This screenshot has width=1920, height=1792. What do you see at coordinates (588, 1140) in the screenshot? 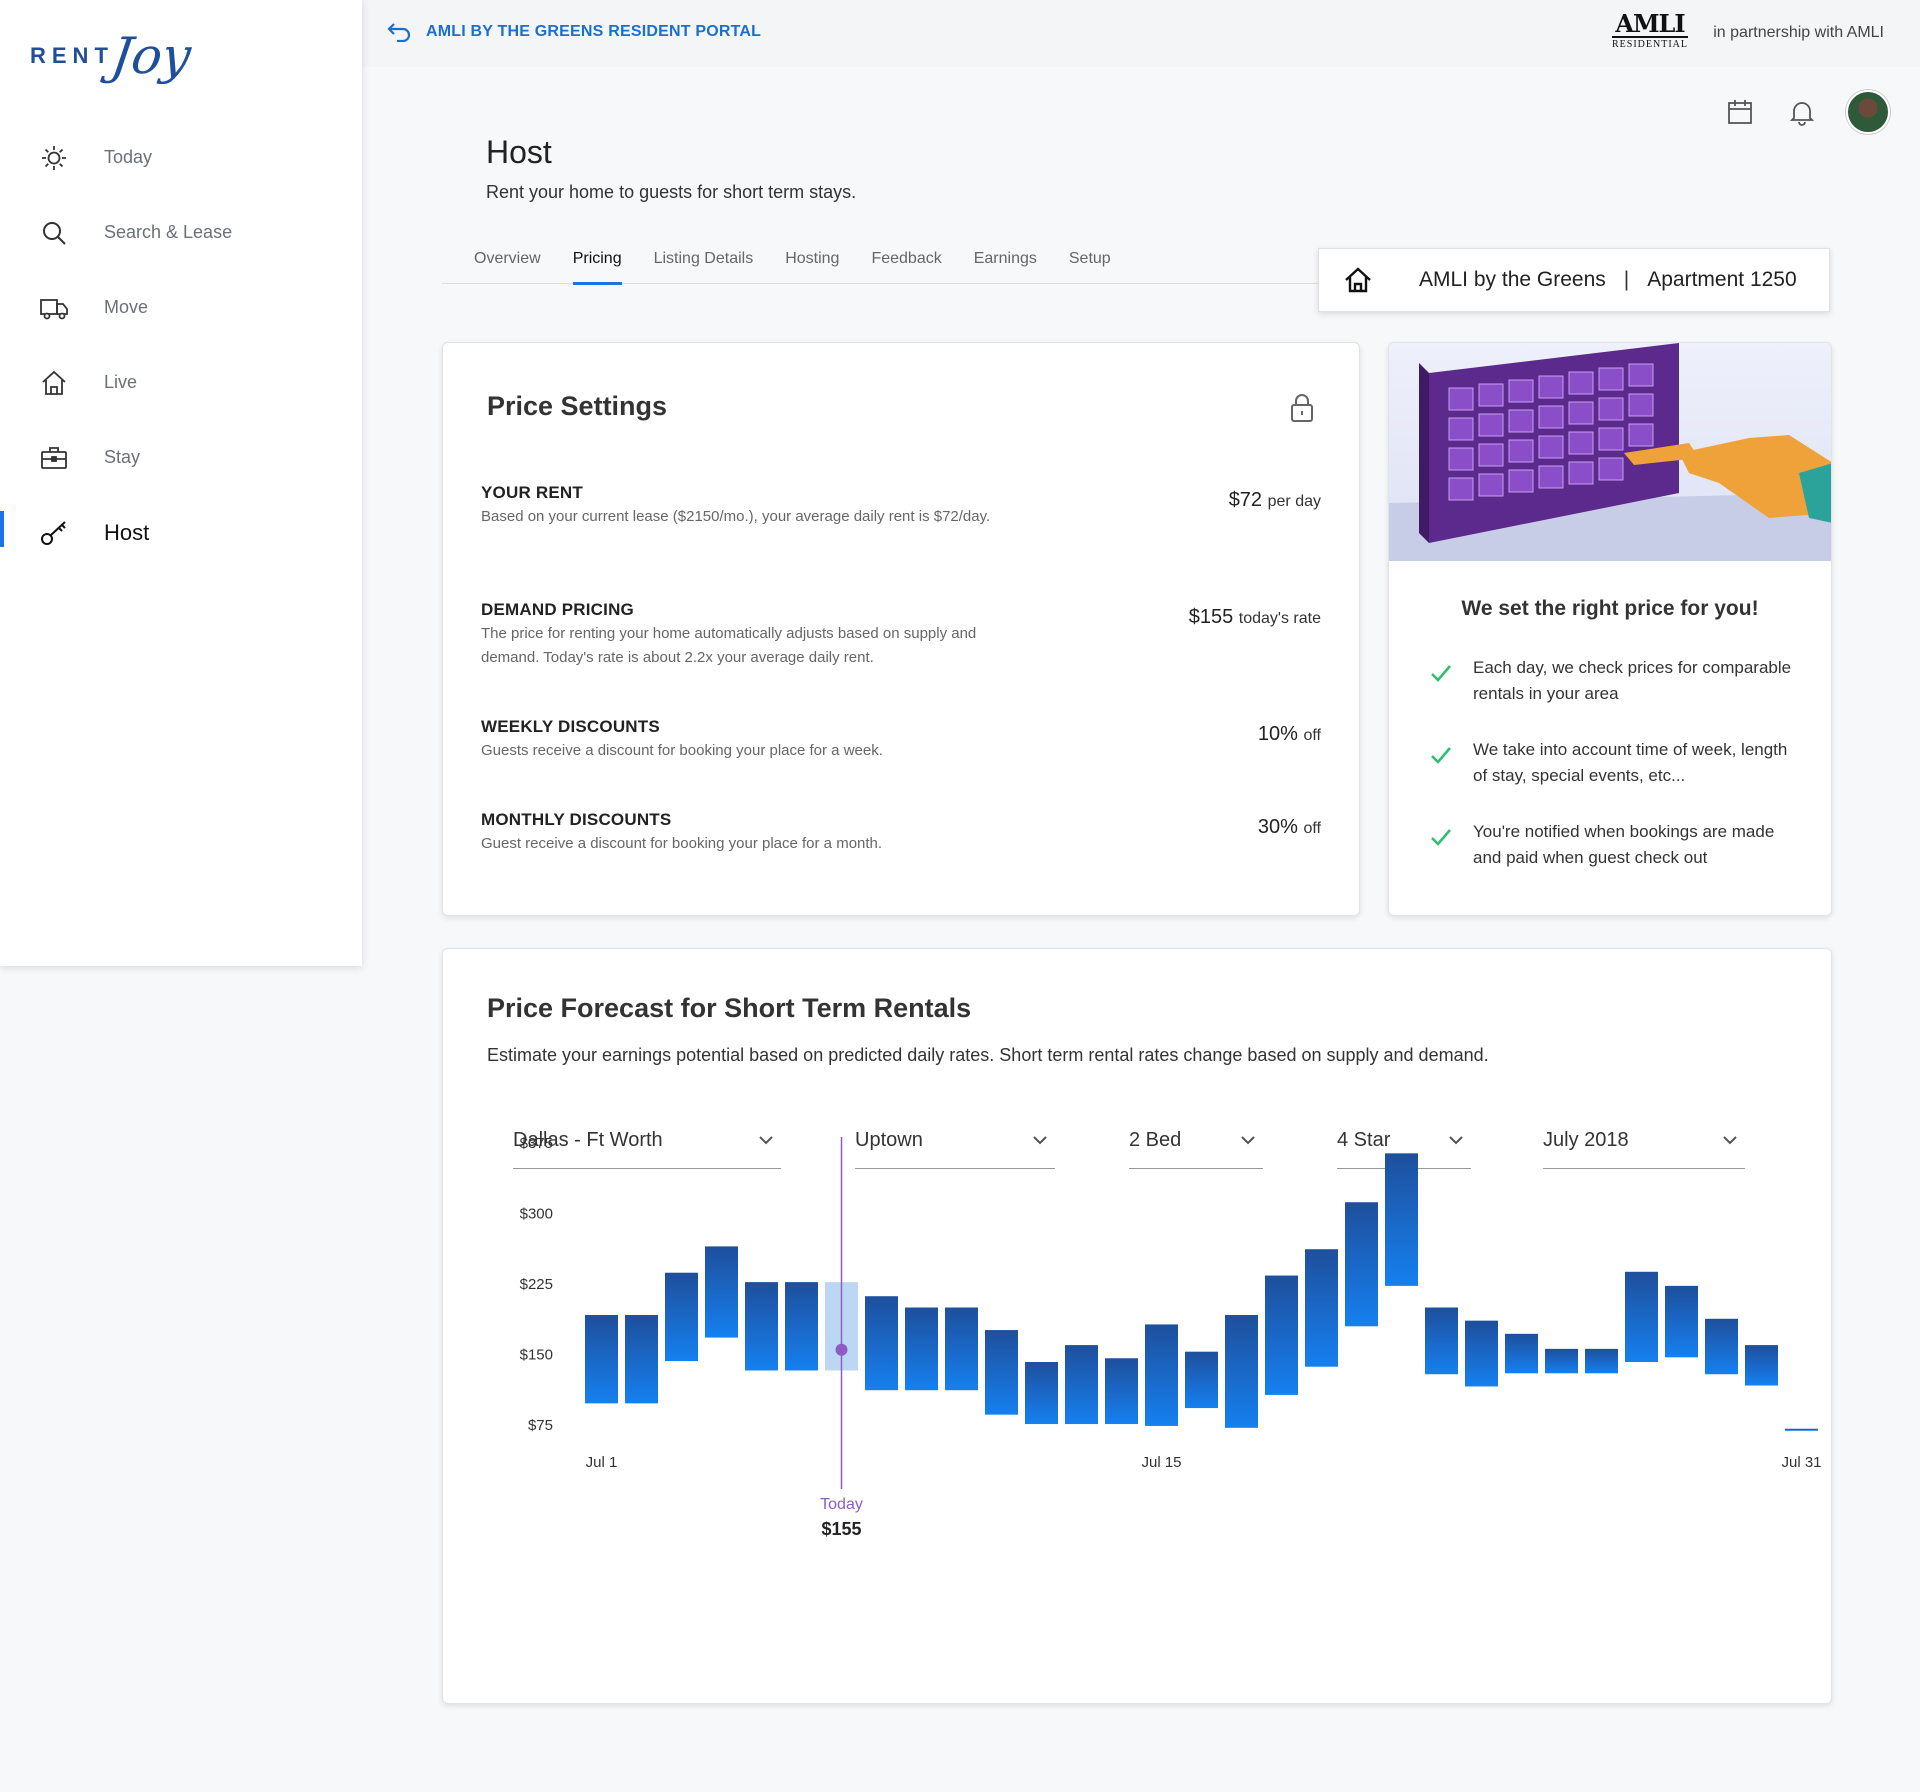
I see `dropdown-value: Dallas - Ft Worth` at bounding box center [588, 1140].